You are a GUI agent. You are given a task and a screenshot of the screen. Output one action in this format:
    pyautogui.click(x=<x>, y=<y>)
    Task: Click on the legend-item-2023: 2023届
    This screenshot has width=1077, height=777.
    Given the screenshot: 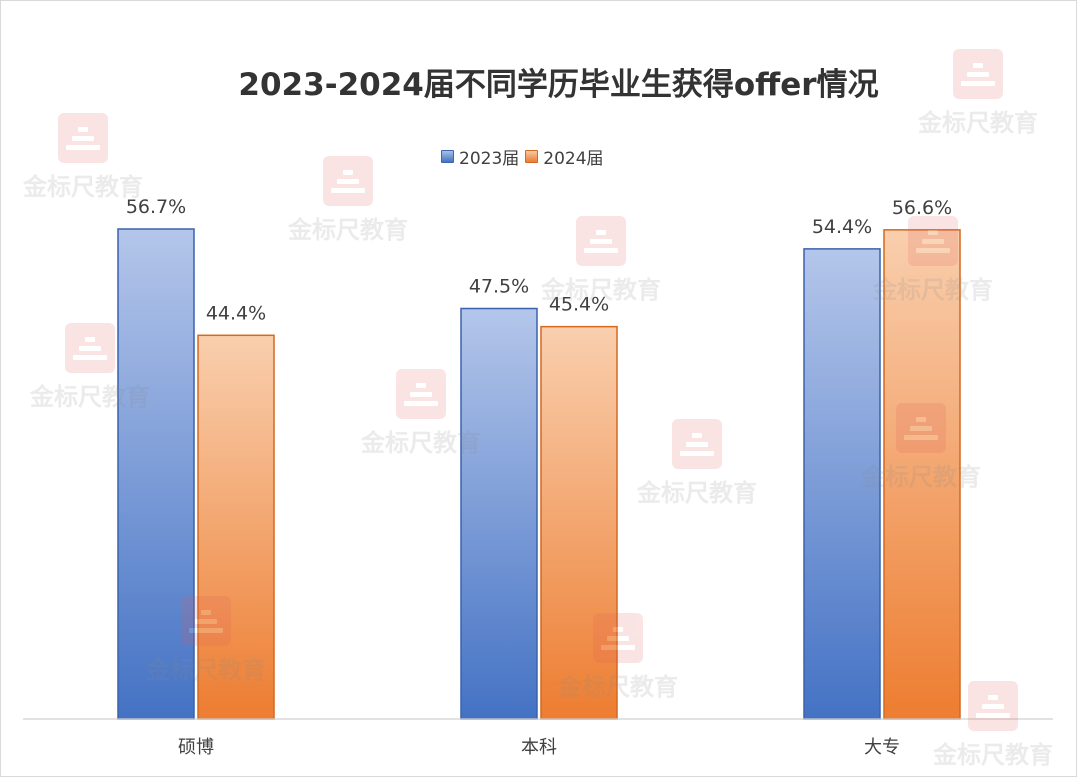 What is the action you would take?
    pyautogui.click(x=480, y=156)
    